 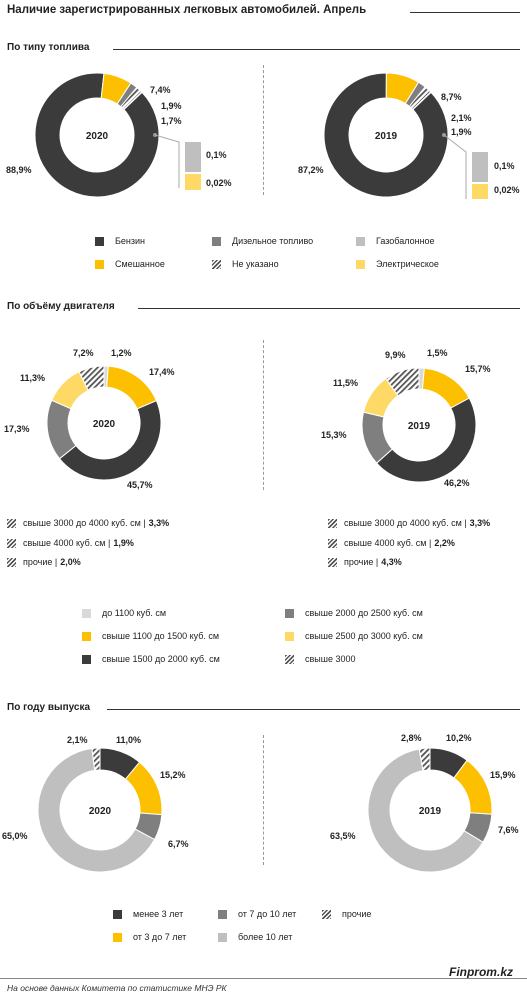 I want to click on note-engine-2019-0: свыше 3000 до 4000 куб. см | 3,3%, so click(x=409, y=523).